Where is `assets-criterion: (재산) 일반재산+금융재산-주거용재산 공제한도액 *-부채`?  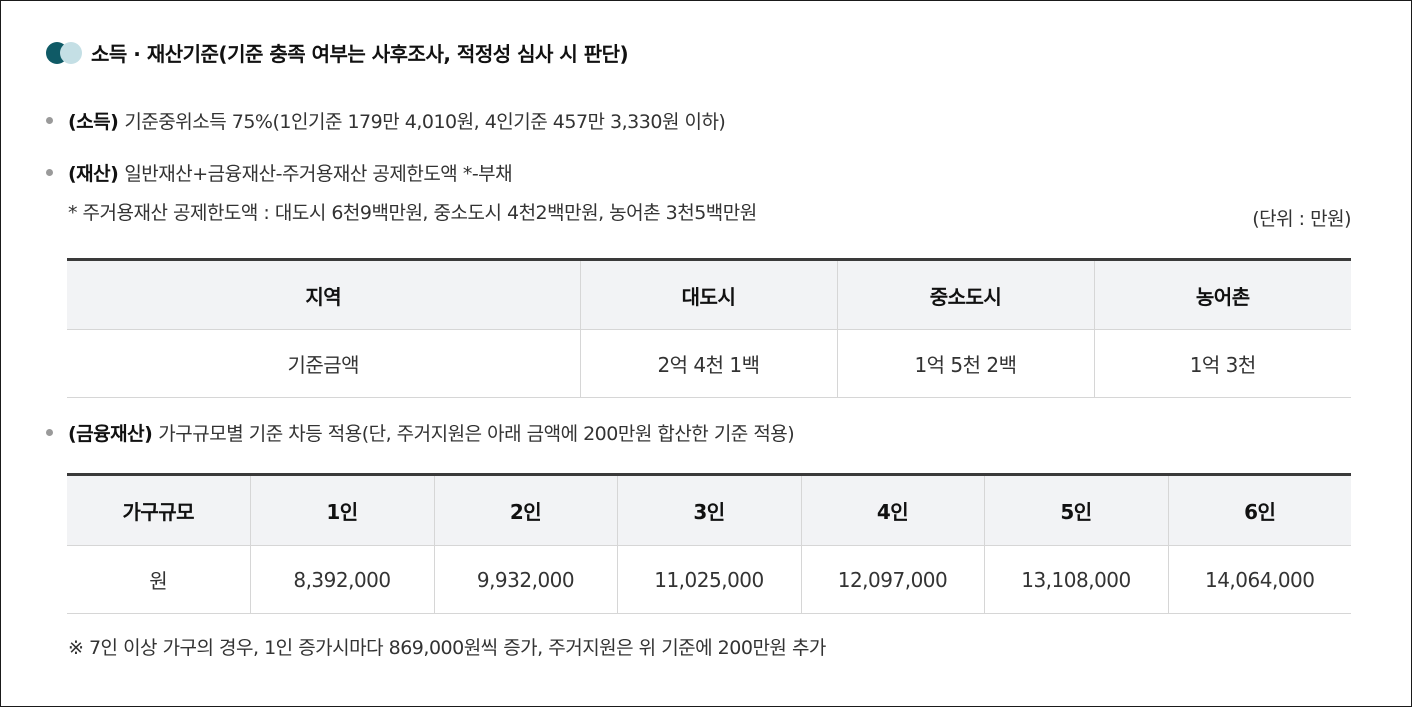
assets-criterion: (재산) 일반재산+금융재산-주거용재산 공제한도액 *-부채 is located at coordinates (279, 172).